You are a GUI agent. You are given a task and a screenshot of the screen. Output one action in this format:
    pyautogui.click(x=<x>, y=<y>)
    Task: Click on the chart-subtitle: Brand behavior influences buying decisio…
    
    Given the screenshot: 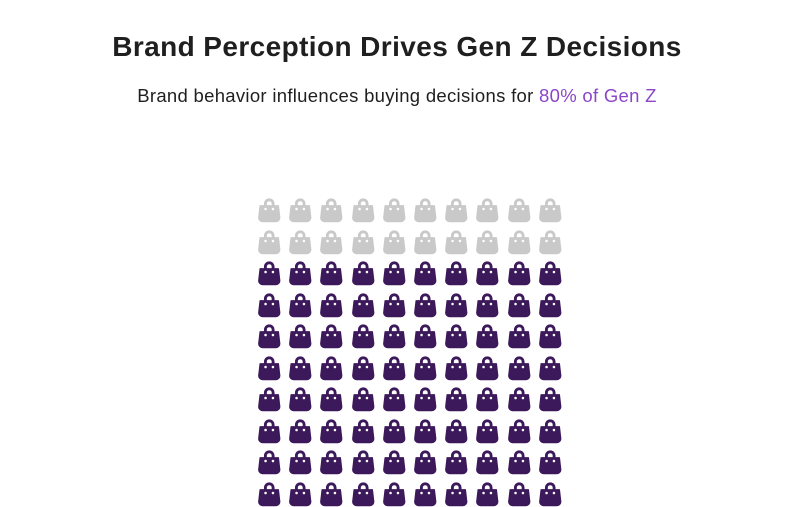 What is the action you would take?
    pyautogui.click(x=397, y=96)
    